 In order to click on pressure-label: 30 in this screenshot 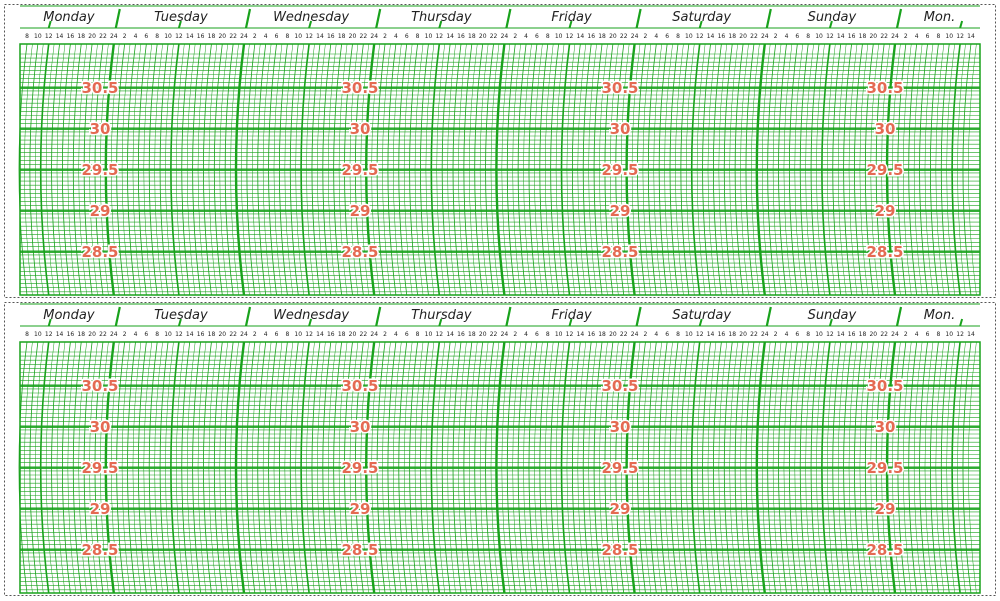, I will do `click(885, 427)`.